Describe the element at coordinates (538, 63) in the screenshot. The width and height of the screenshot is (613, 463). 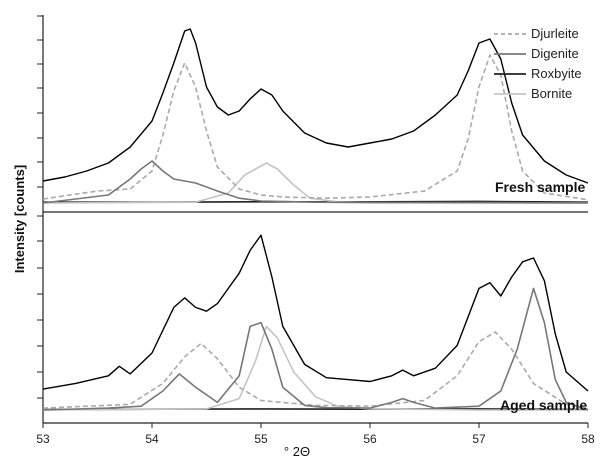
I see `legend: Djurleite Digenite Roxbyite Bornite` at that location.